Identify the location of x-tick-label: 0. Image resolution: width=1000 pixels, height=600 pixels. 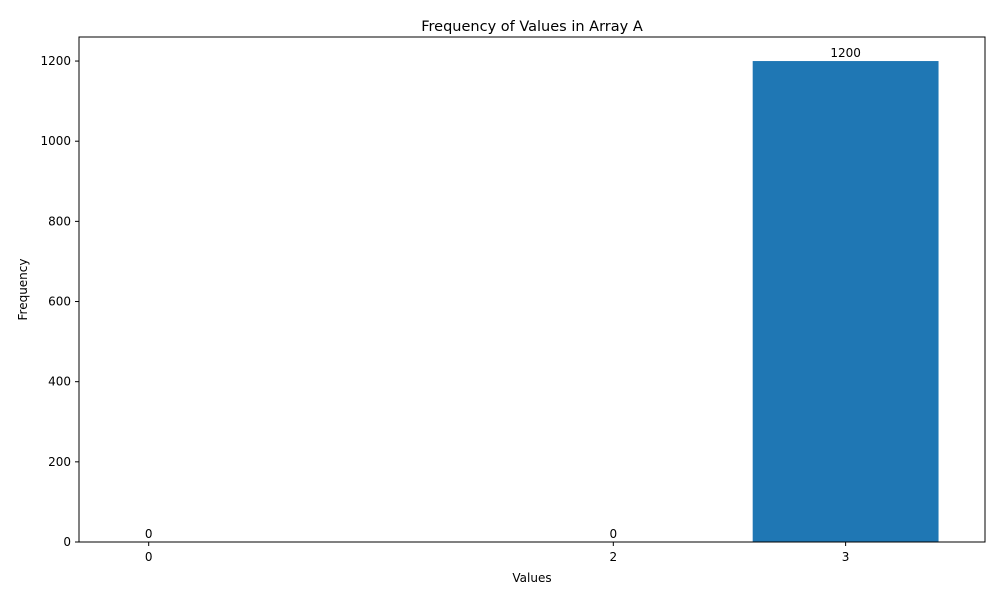
(149, 557).